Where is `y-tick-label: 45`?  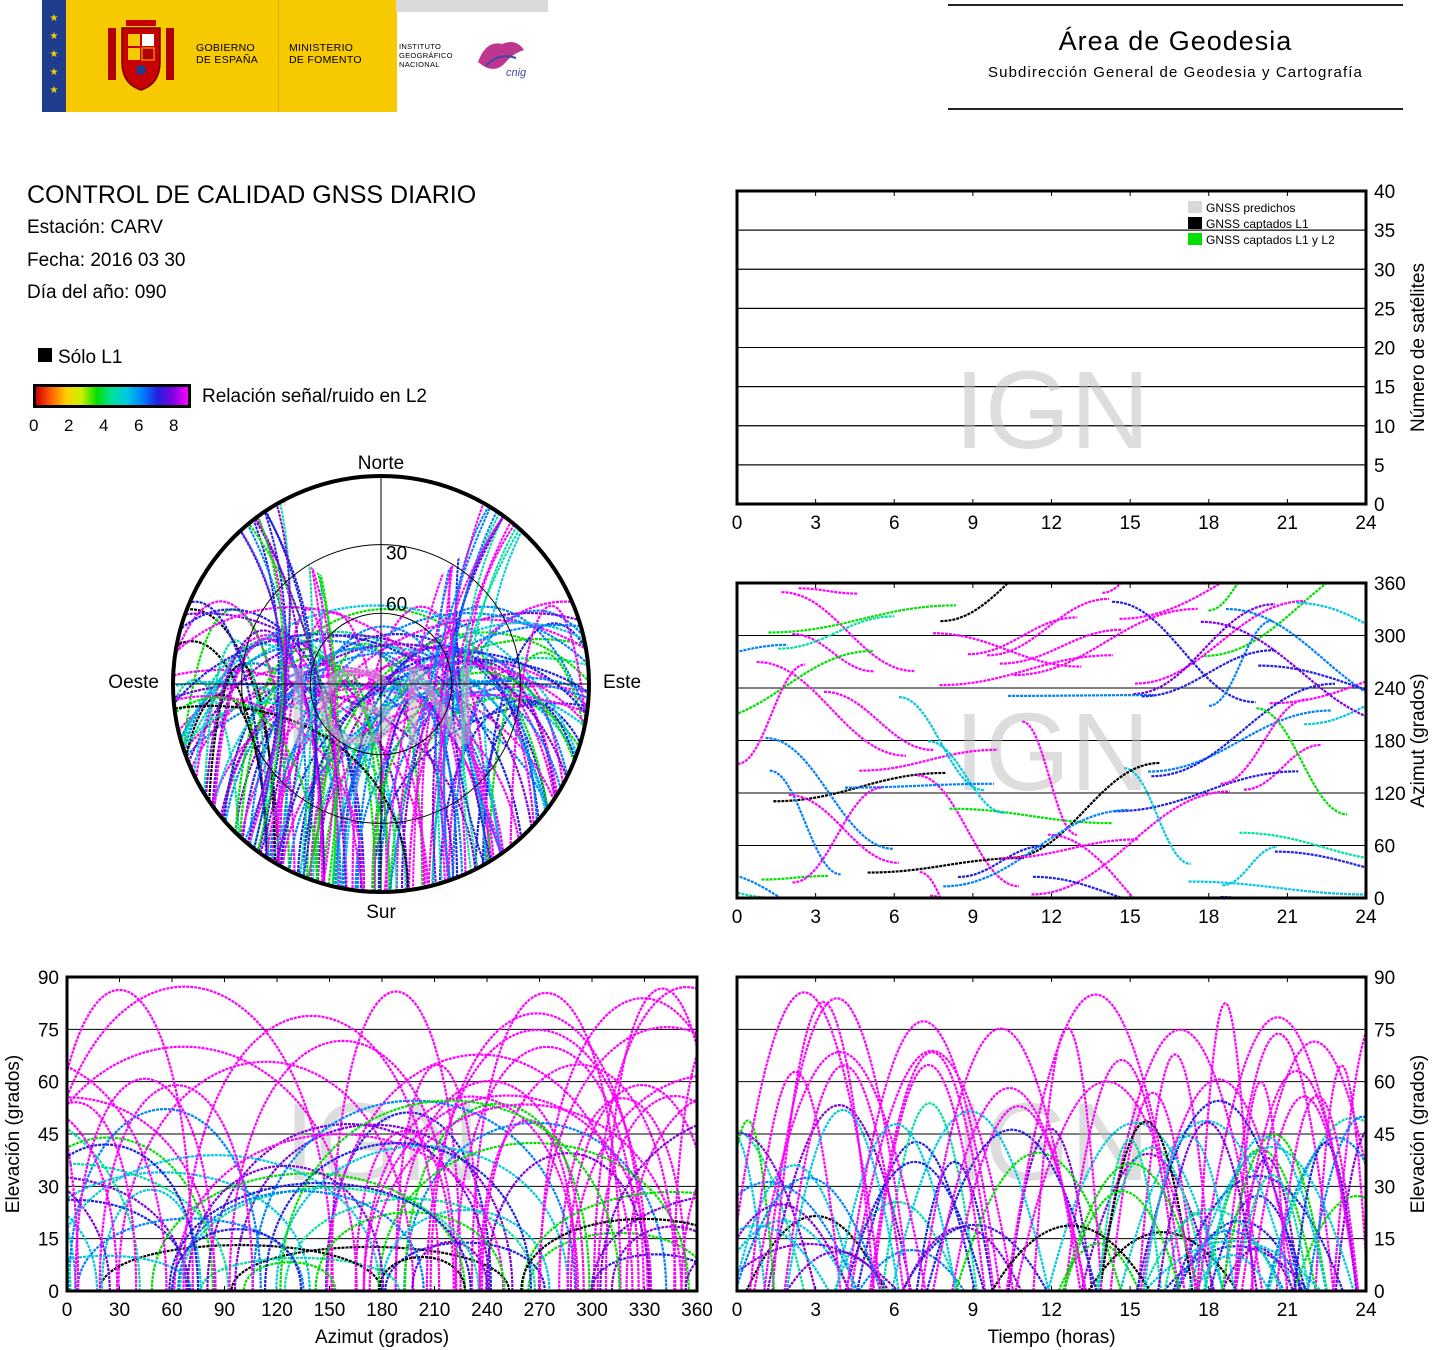
y-tick-label: 45 is located at coordinates (1384, 1135).